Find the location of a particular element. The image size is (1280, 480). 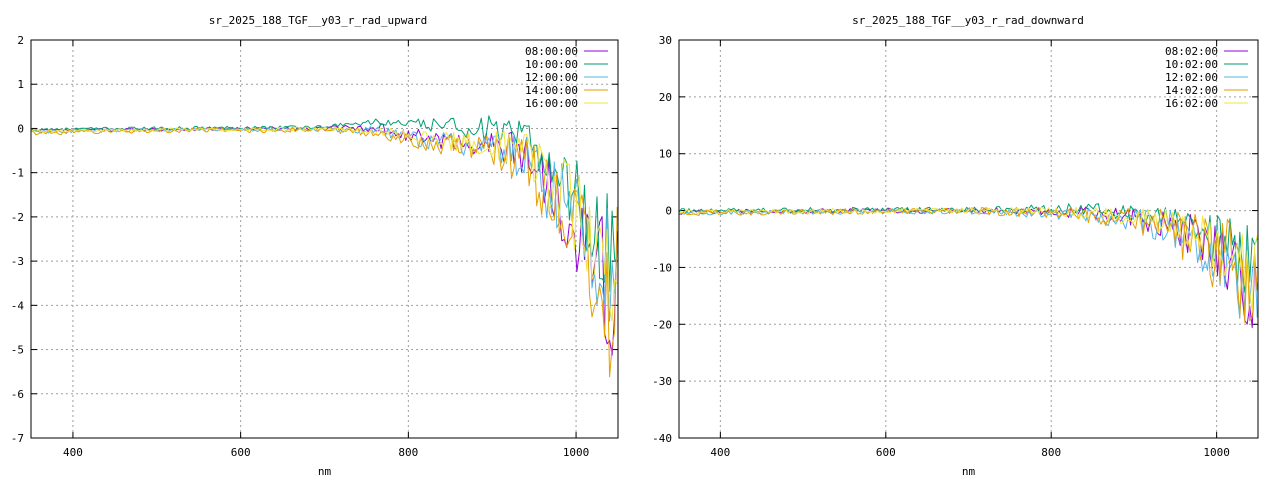

legend-label: 10:02:00 is located at coordinates (1191, 64).